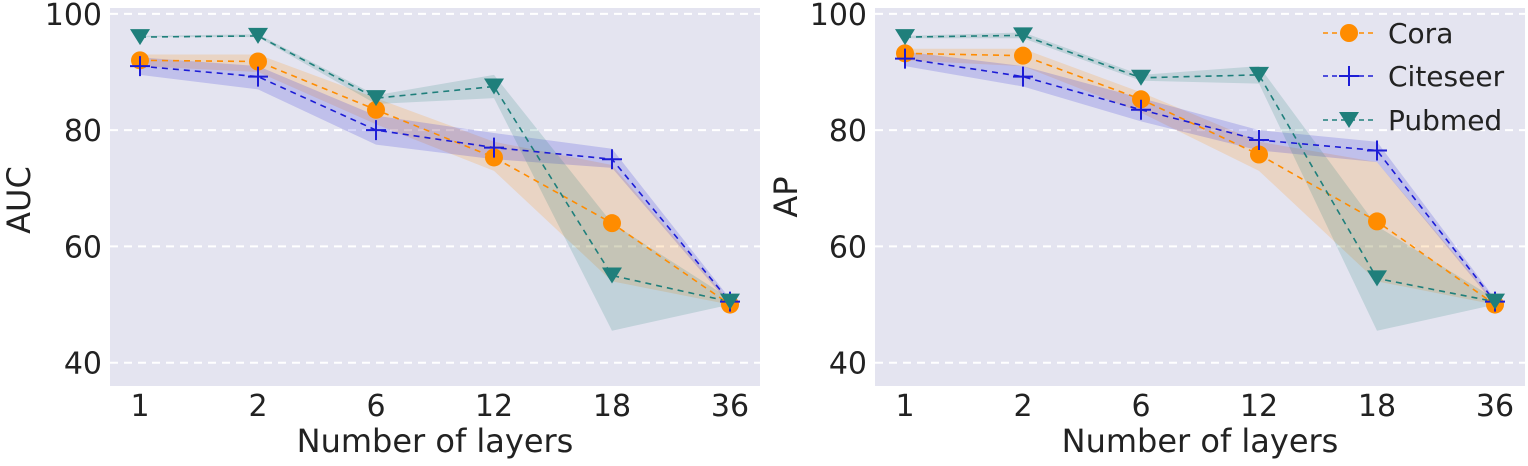  I want to click on legend-marker-pubmed, so click(1349, 120).